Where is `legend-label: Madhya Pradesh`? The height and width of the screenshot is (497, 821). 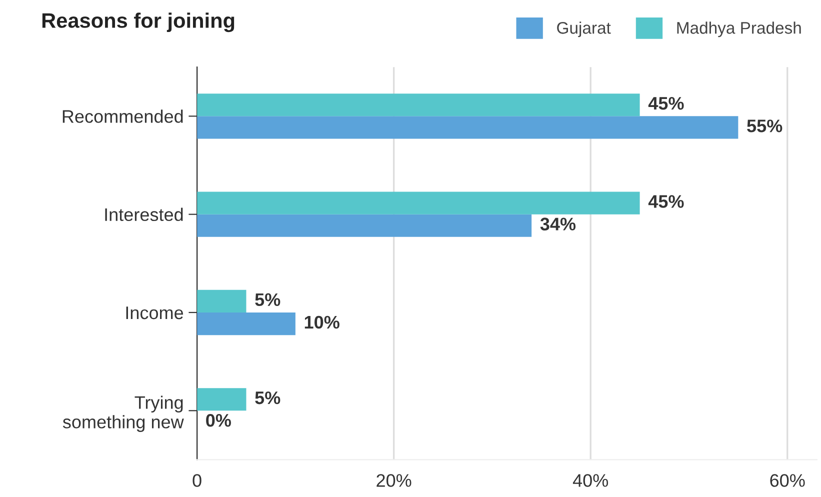
legend-label: Madhya Pradesh is located at coordinates (739, 30).